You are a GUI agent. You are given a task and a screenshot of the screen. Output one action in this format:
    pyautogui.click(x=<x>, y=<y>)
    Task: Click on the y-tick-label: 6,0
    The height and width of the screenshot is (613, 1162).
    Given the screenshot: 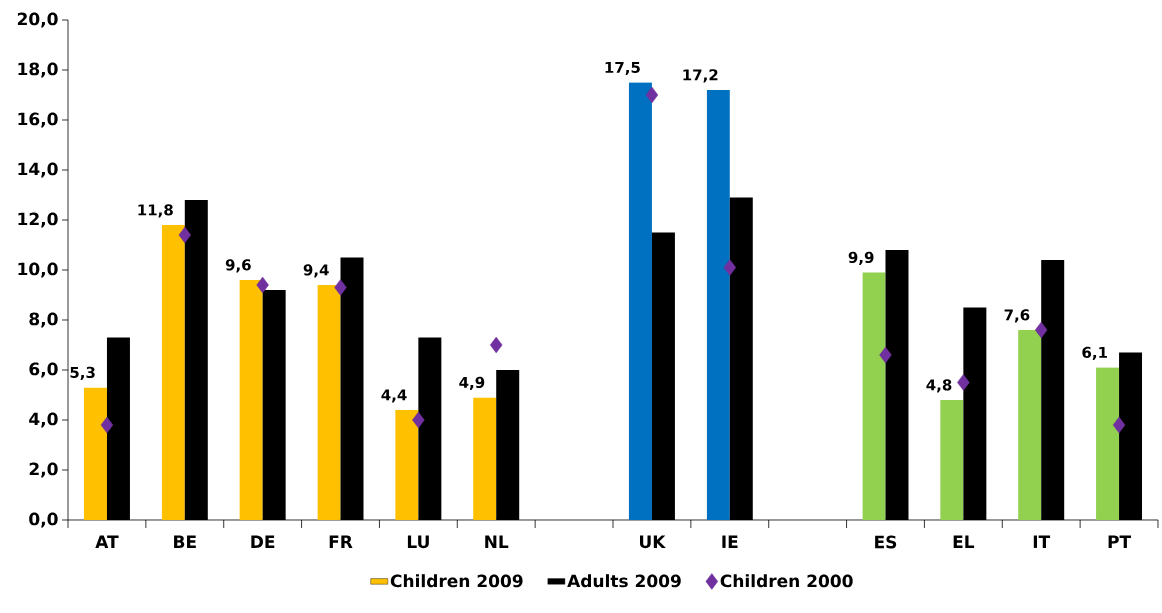 What is the action you would take?
    pyautogui.click(x=43, y=370)
    